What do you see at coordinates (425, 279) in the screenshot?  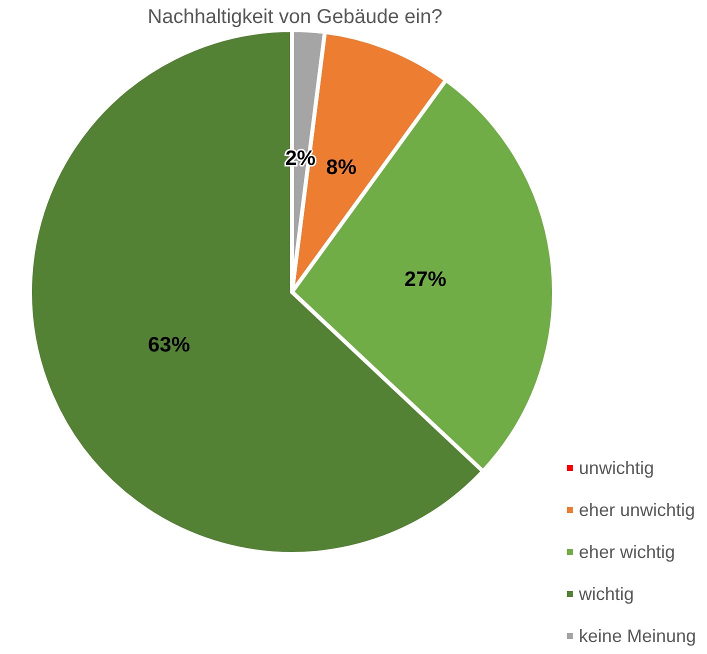 I see `data-label: 27%` at bounding box center [425, 279].